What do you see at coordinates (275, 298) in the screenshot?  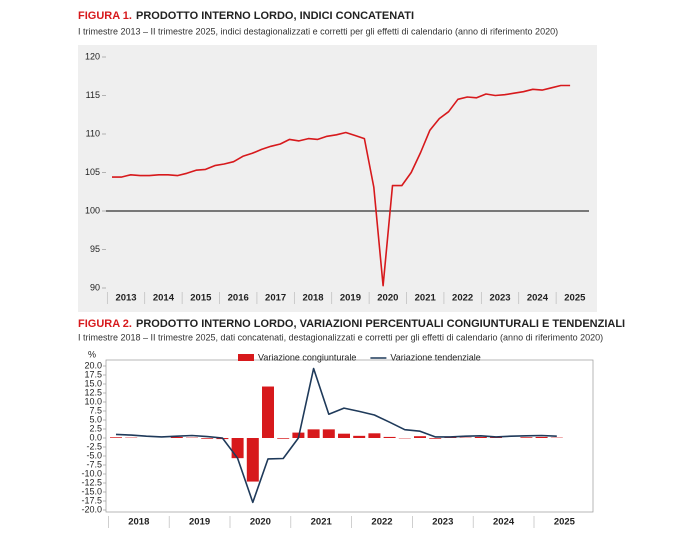 I see `x-tick-label: 2017` at bounding box center [275, 298].